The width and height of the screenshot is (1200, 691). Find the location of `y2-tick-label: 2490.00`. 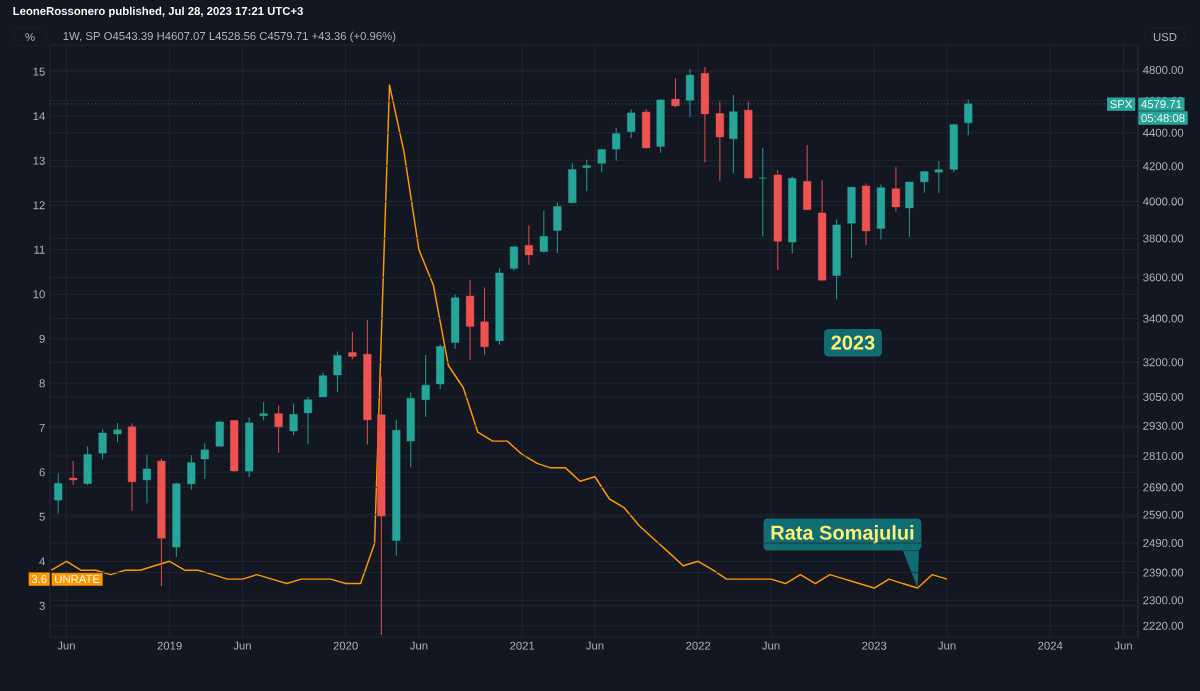

y2-tick-label: 2490.00 is located at coordinates (1163, 543).